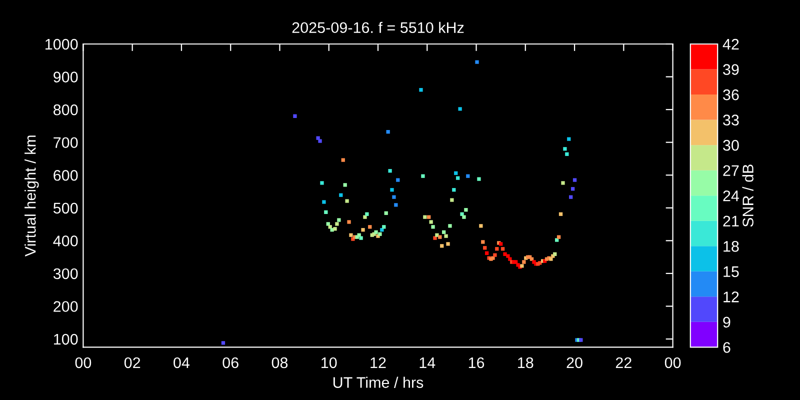  What do you see at coordinates (428, 362) in the screenshot?
I see `x-tick-label: 14` at bounding box center [428, 362].